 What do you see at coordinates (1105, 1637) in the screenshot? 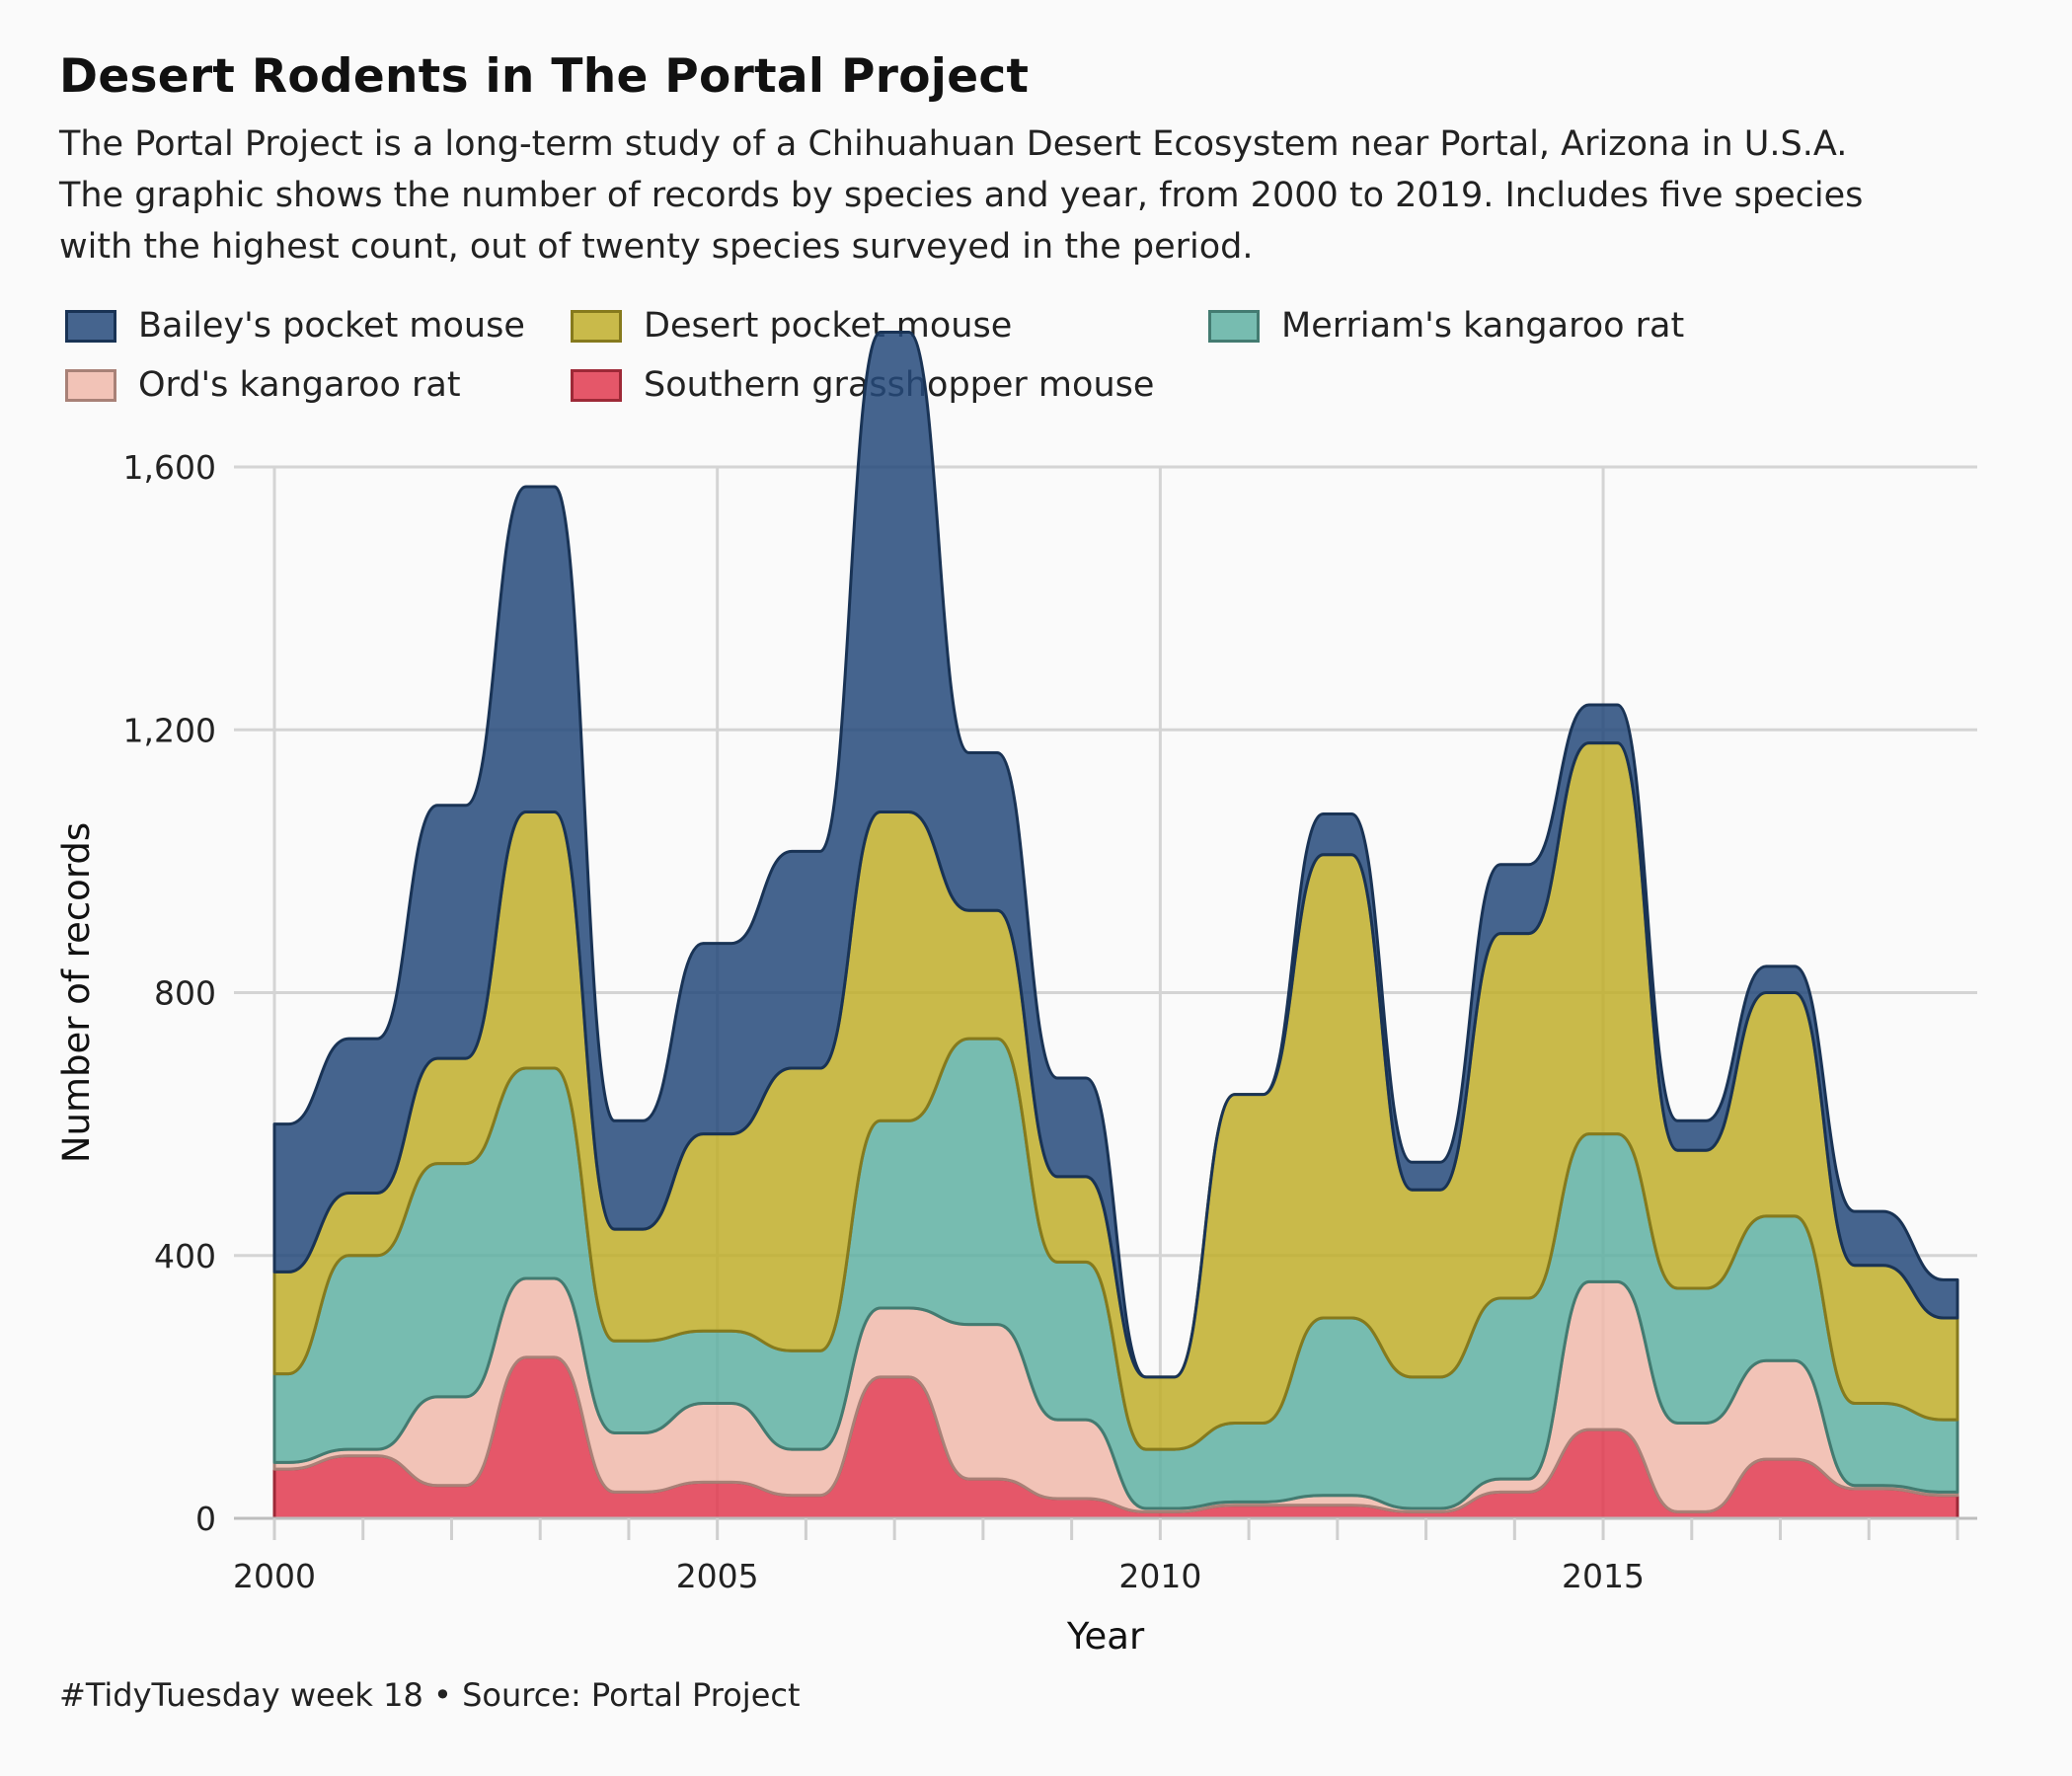
I see `x-axis-title: Year` at bounding box center [1105, 1637].